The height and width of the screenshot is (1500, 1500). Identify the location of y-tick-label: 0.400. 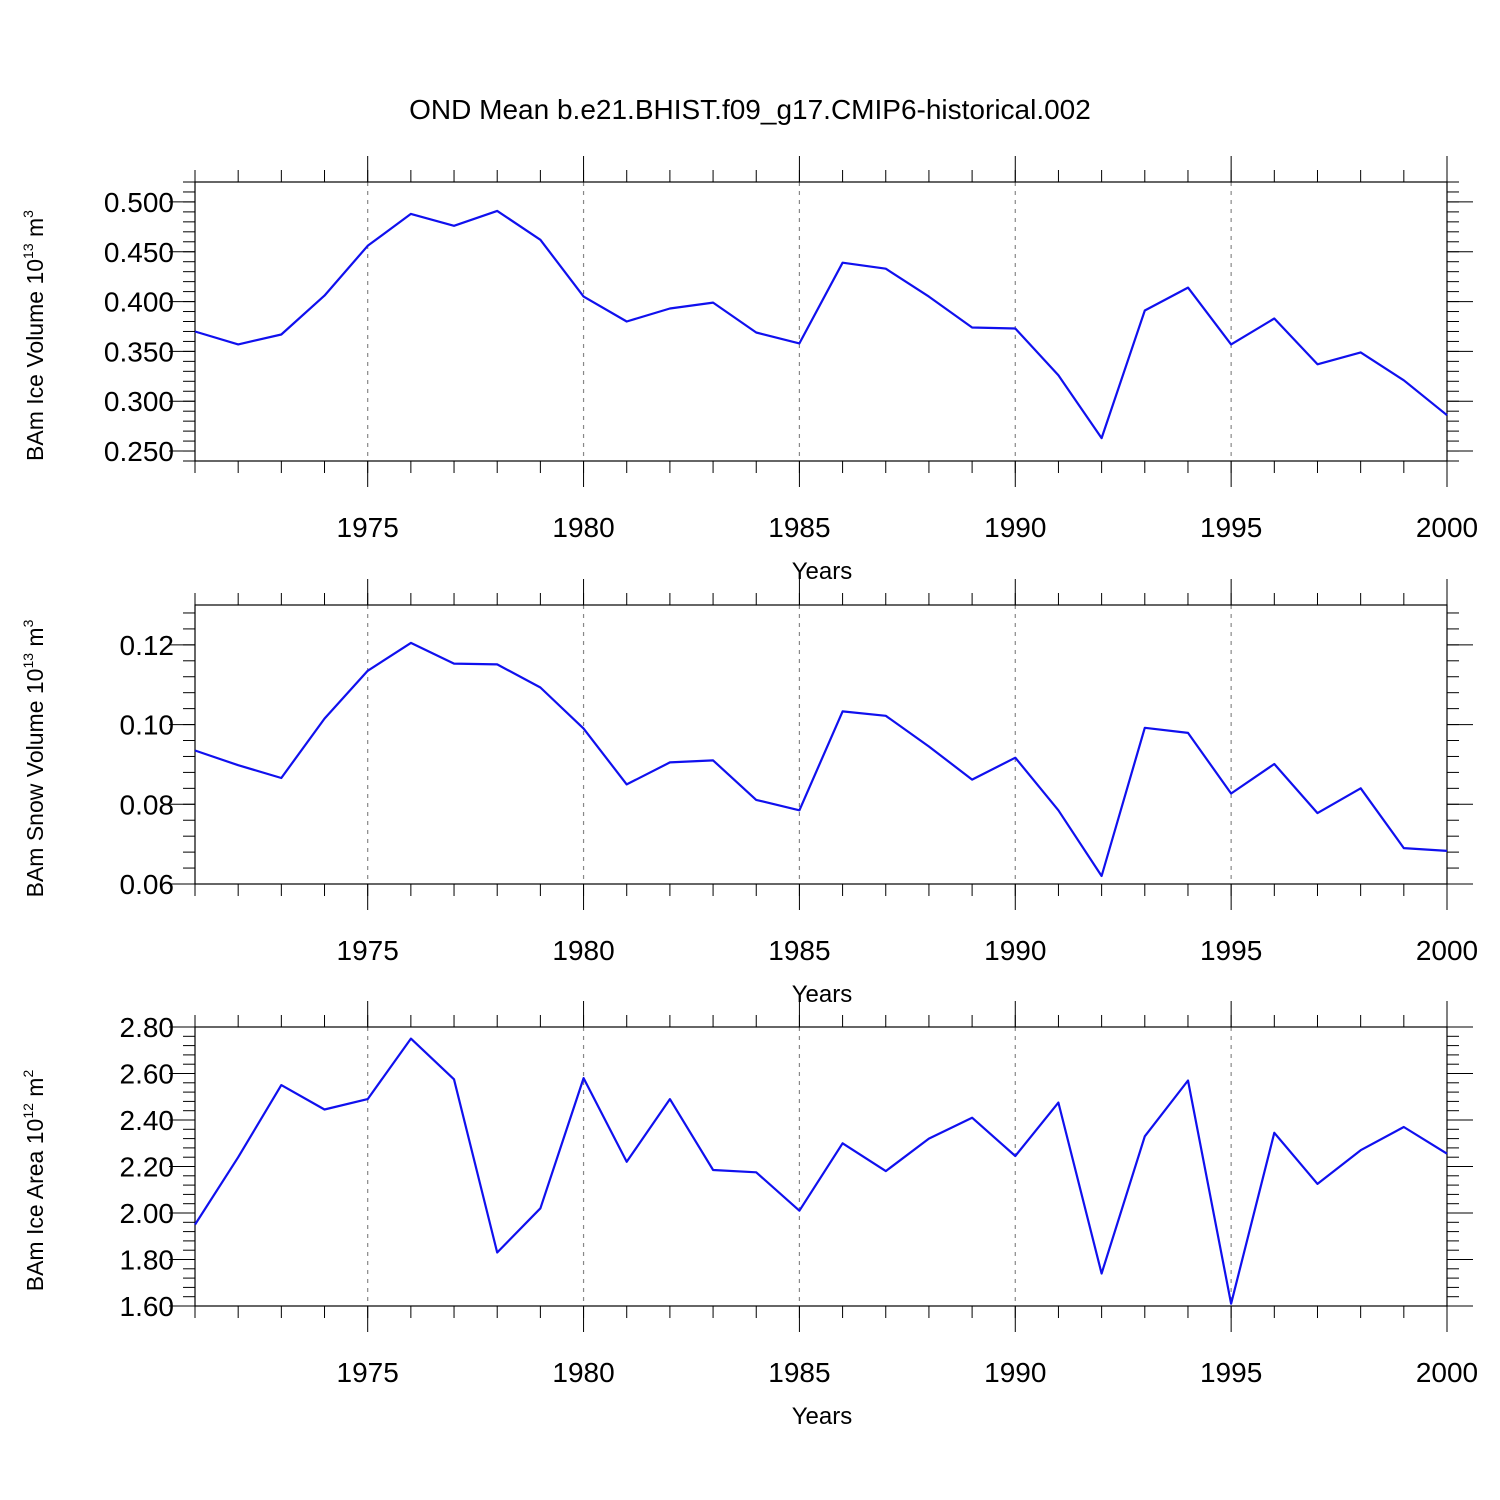
(139, 302).